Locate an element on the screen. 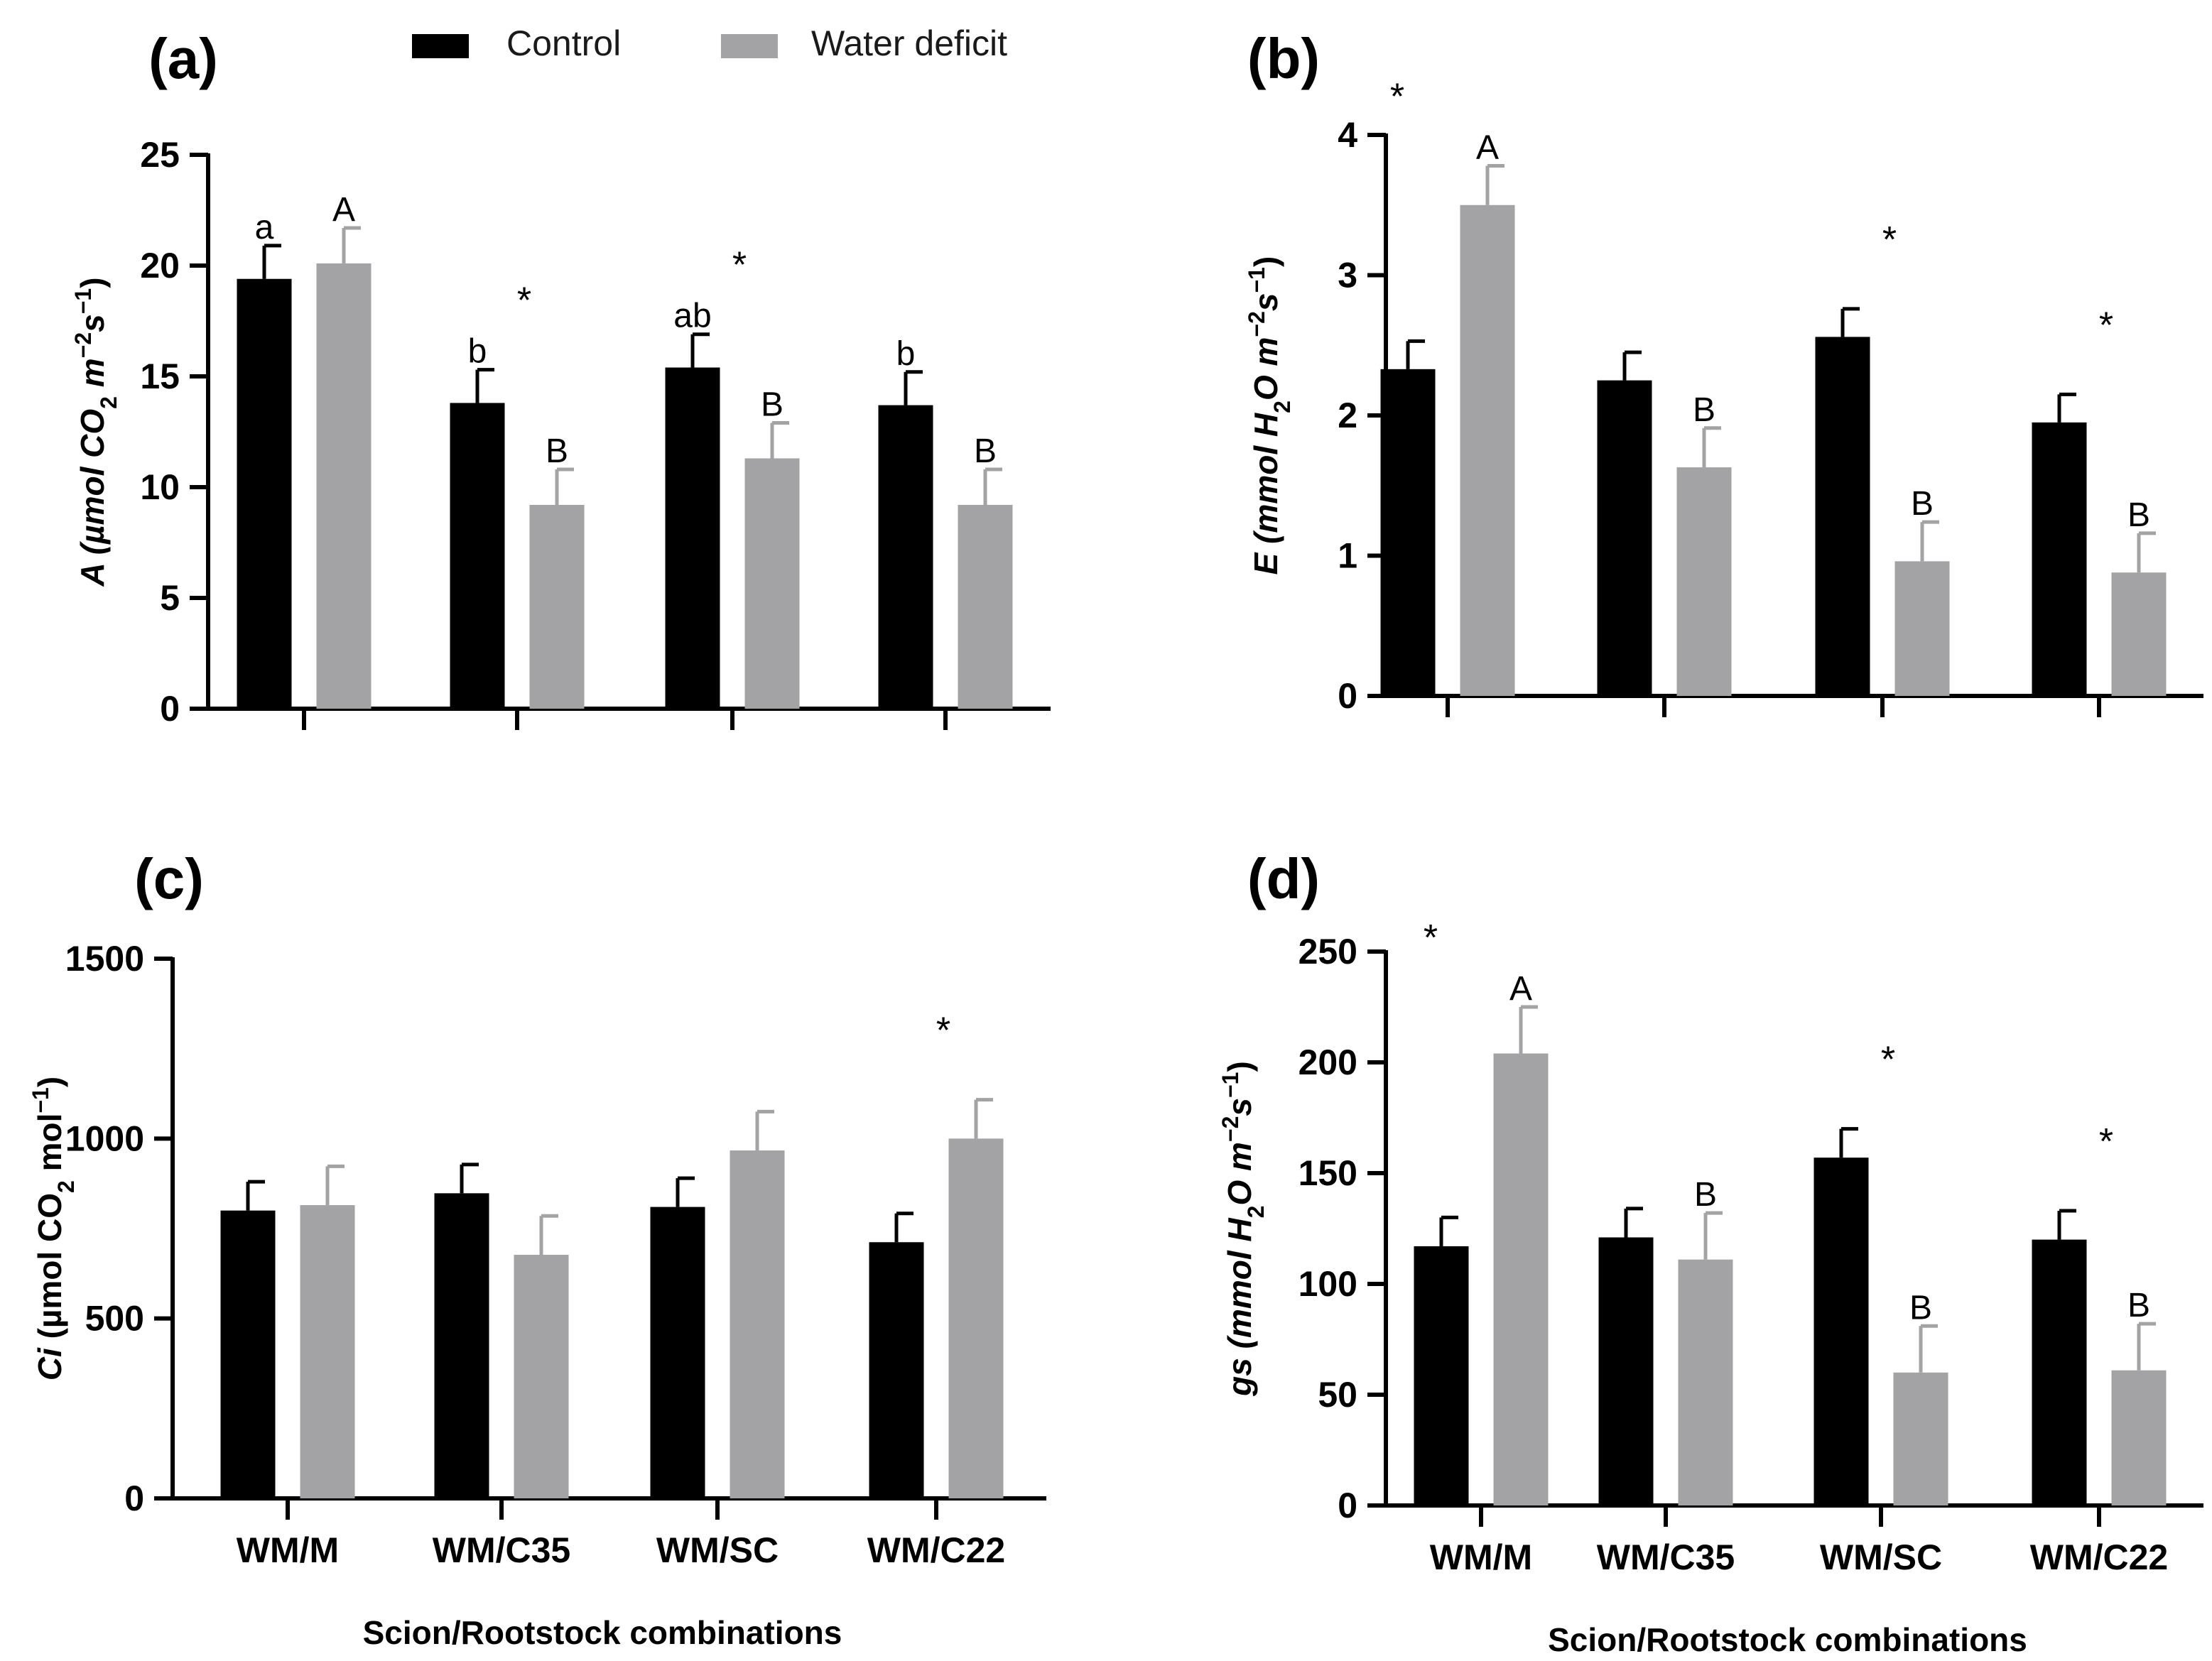  legend: Control Water deficit is located at coordinates (709, 43).